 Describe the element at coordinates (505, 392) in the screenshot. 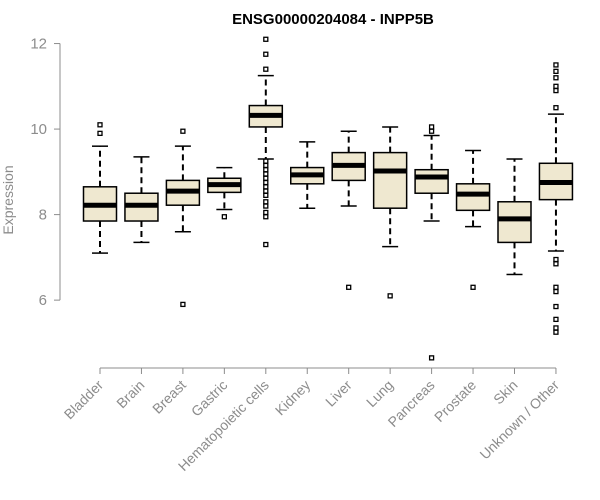

I see `x-tick-label: Skin` at that location.